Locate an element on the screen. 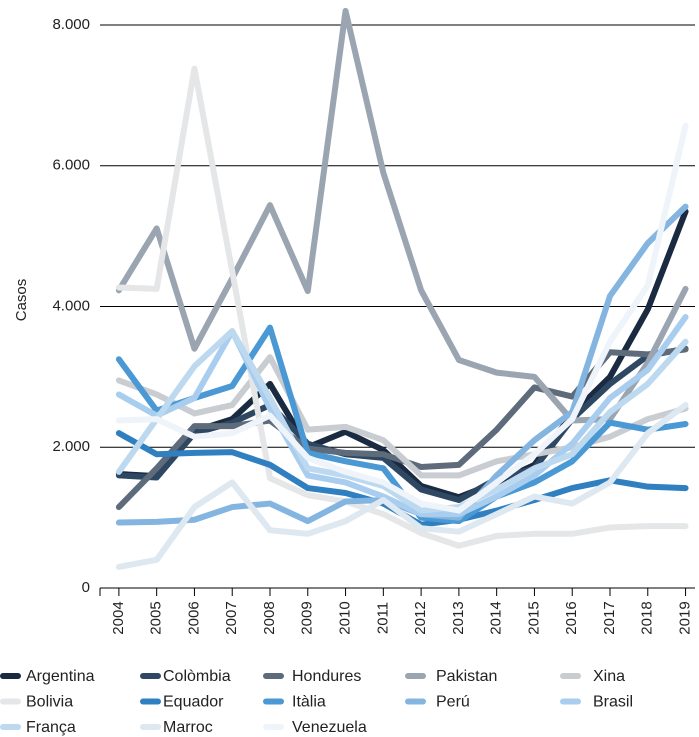 The height and width of the screenshot is (737, 699). legend-label: Equador is located at coordinates (193, 702).